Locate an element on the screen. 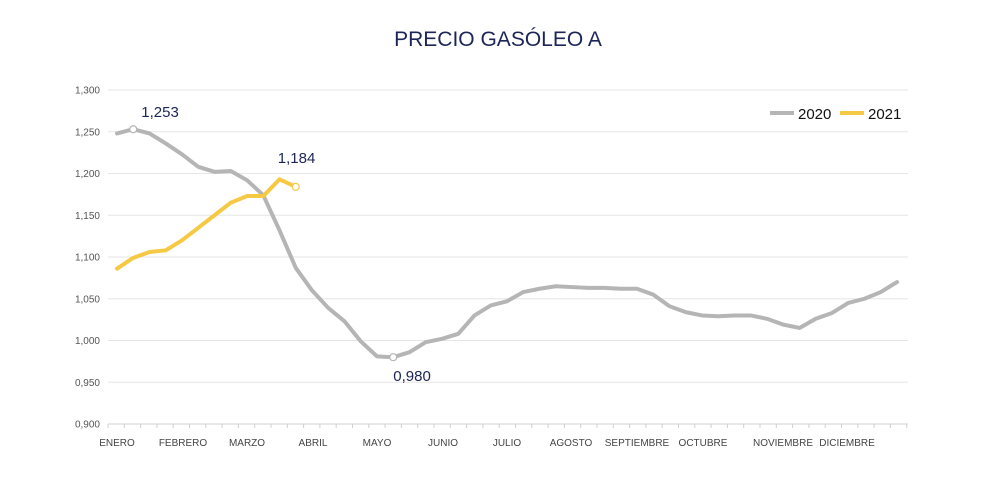  x-tick-label: ENERO is located at coordinates (117, 443).